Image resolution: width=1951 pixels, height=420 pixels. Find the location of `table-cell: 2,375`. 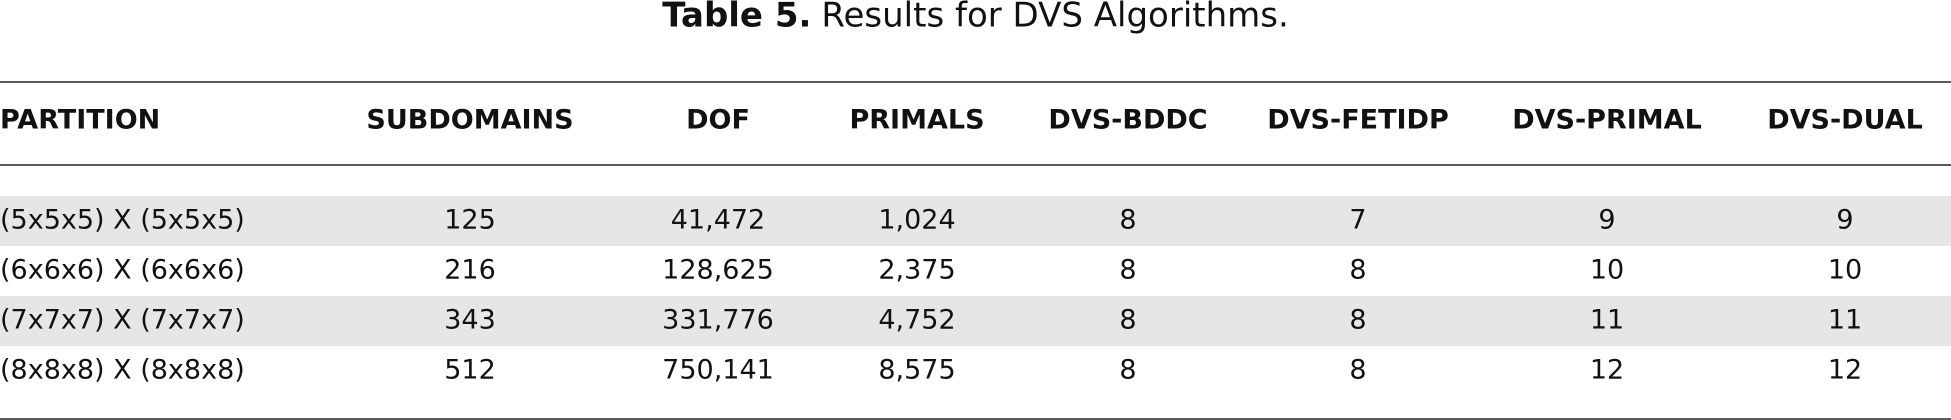

table-cell: 2,375 is located at coordinates (916, 270).